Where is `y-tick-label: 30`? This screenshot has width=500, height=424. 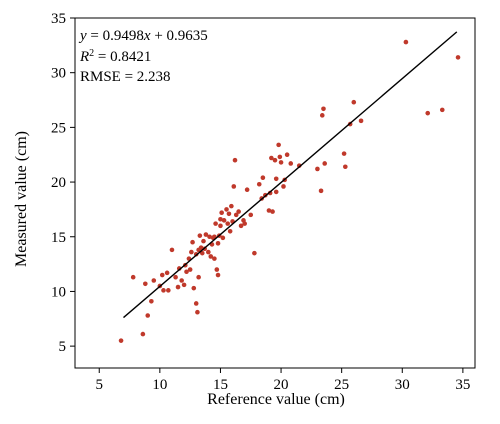
y-tick-label: 30 is located at coordinates (58, 74).